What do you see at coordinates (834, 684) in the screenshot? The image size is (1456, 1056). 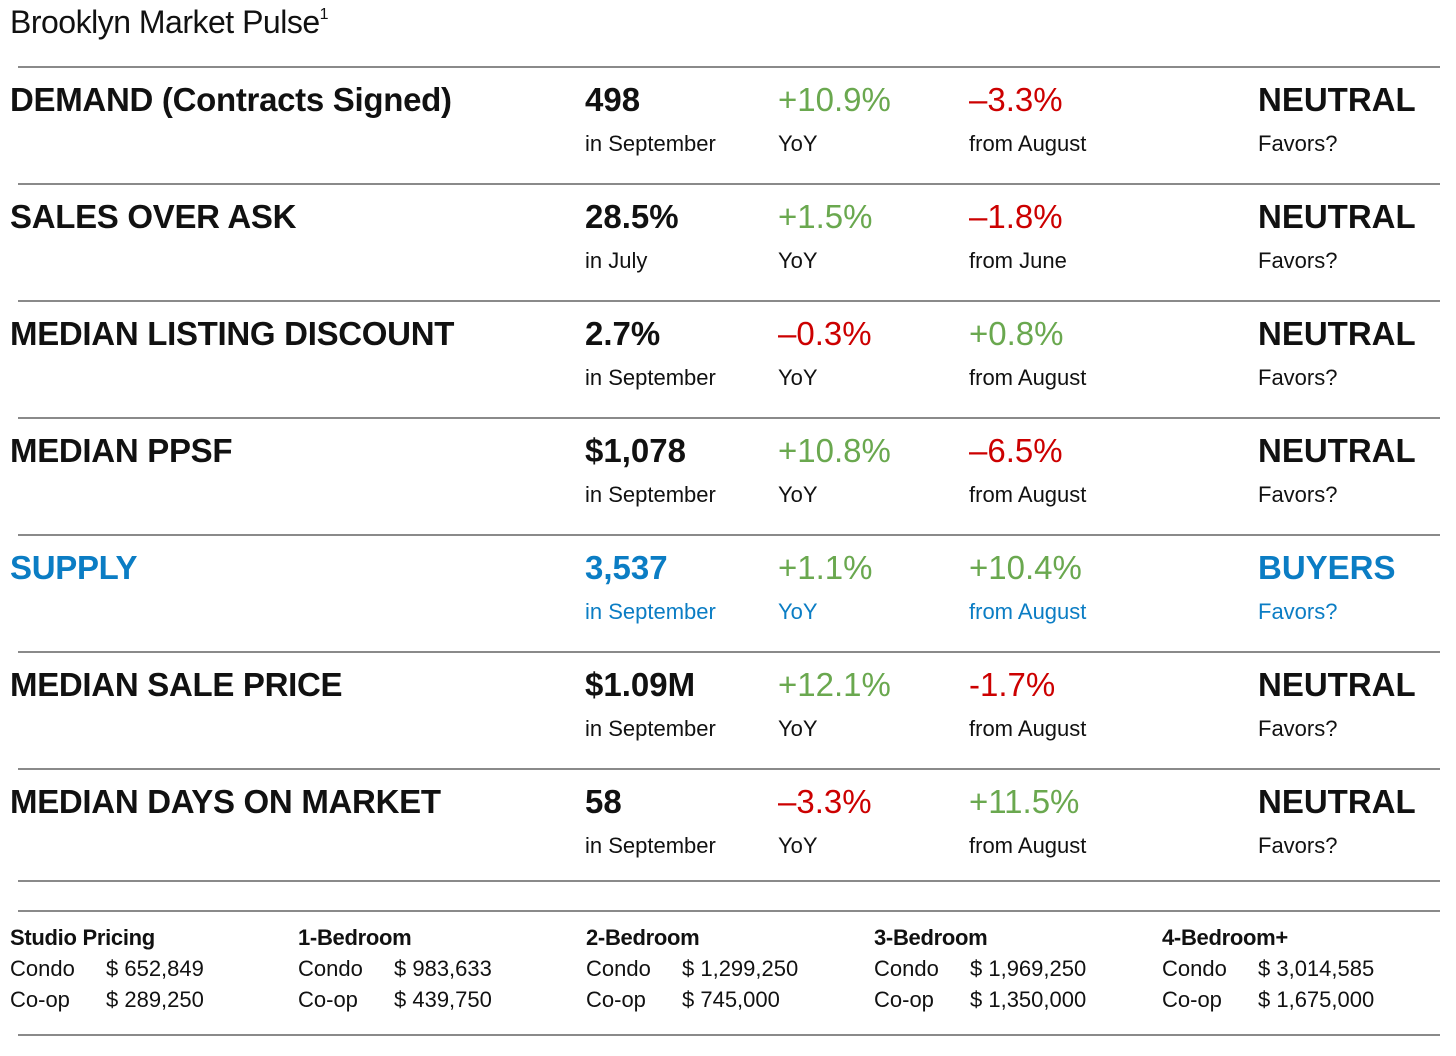 I see `yoy-change: +12.1%` at bounding box center [834, 684].